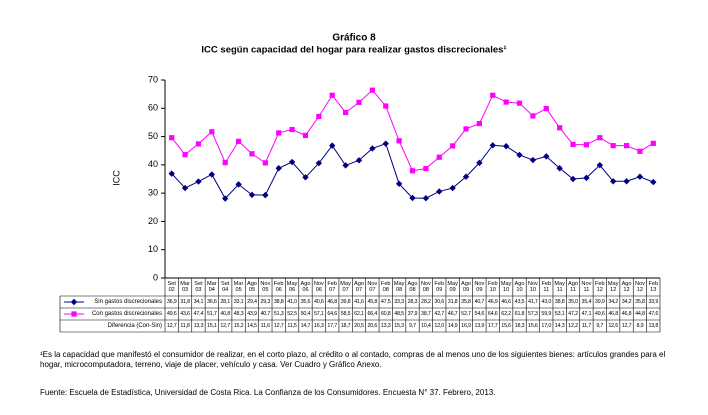  What do you see at coordinates (426, 326) in the screenshot?
I see `table-value: 10,4` at bounding box center [426, 326].